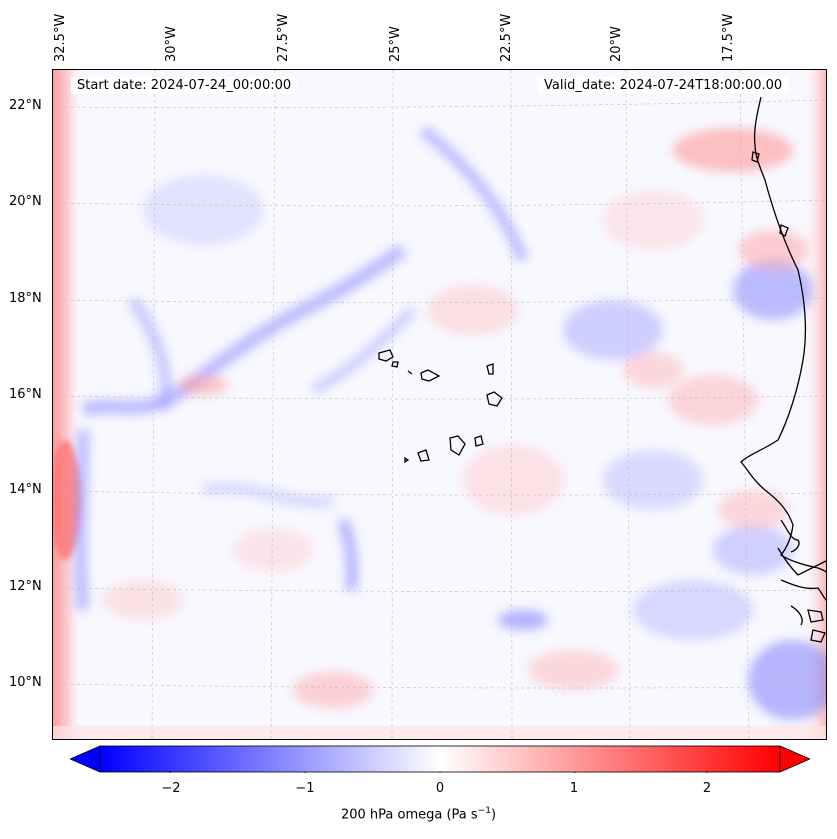  What do you see at coordinates (25, 489) in the screenshot?
I see `lat-label-14n: 14°N` at bounding box center [25, 489].